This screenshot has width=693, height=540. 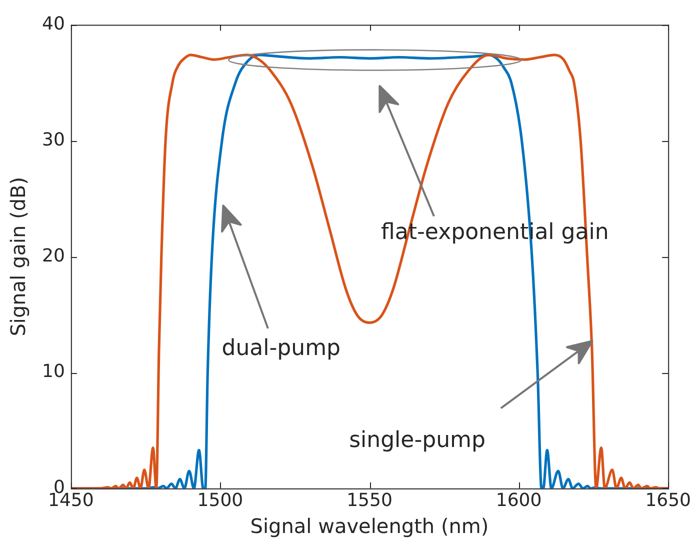 I want to click on annotation: dual-pump, so click(x=281, y=349).